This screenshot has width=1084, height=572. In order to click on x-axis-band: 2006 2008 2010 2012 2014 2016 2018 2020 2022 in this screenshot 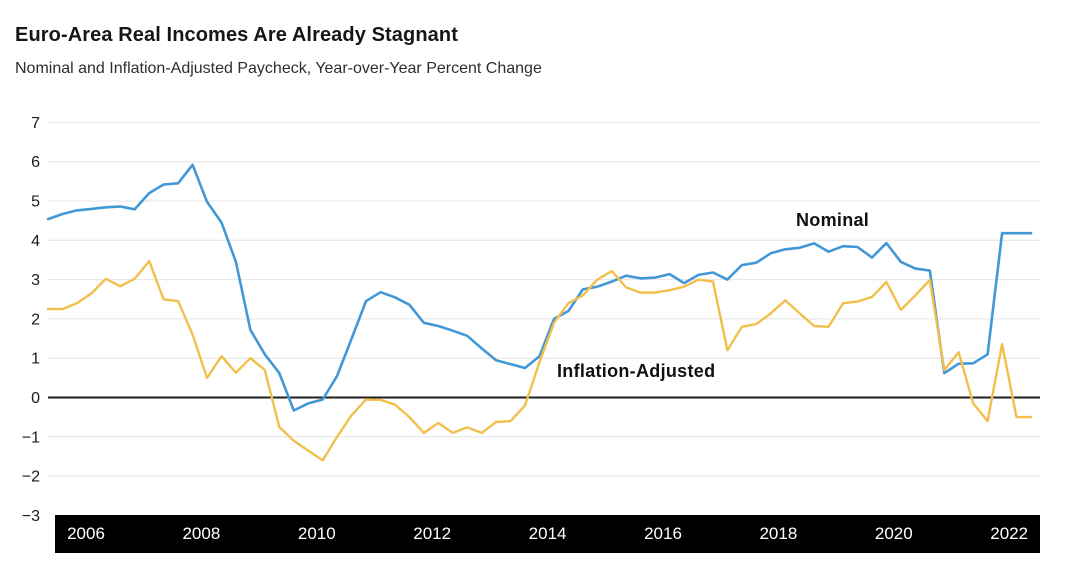, I will do `click(547, 534)`.